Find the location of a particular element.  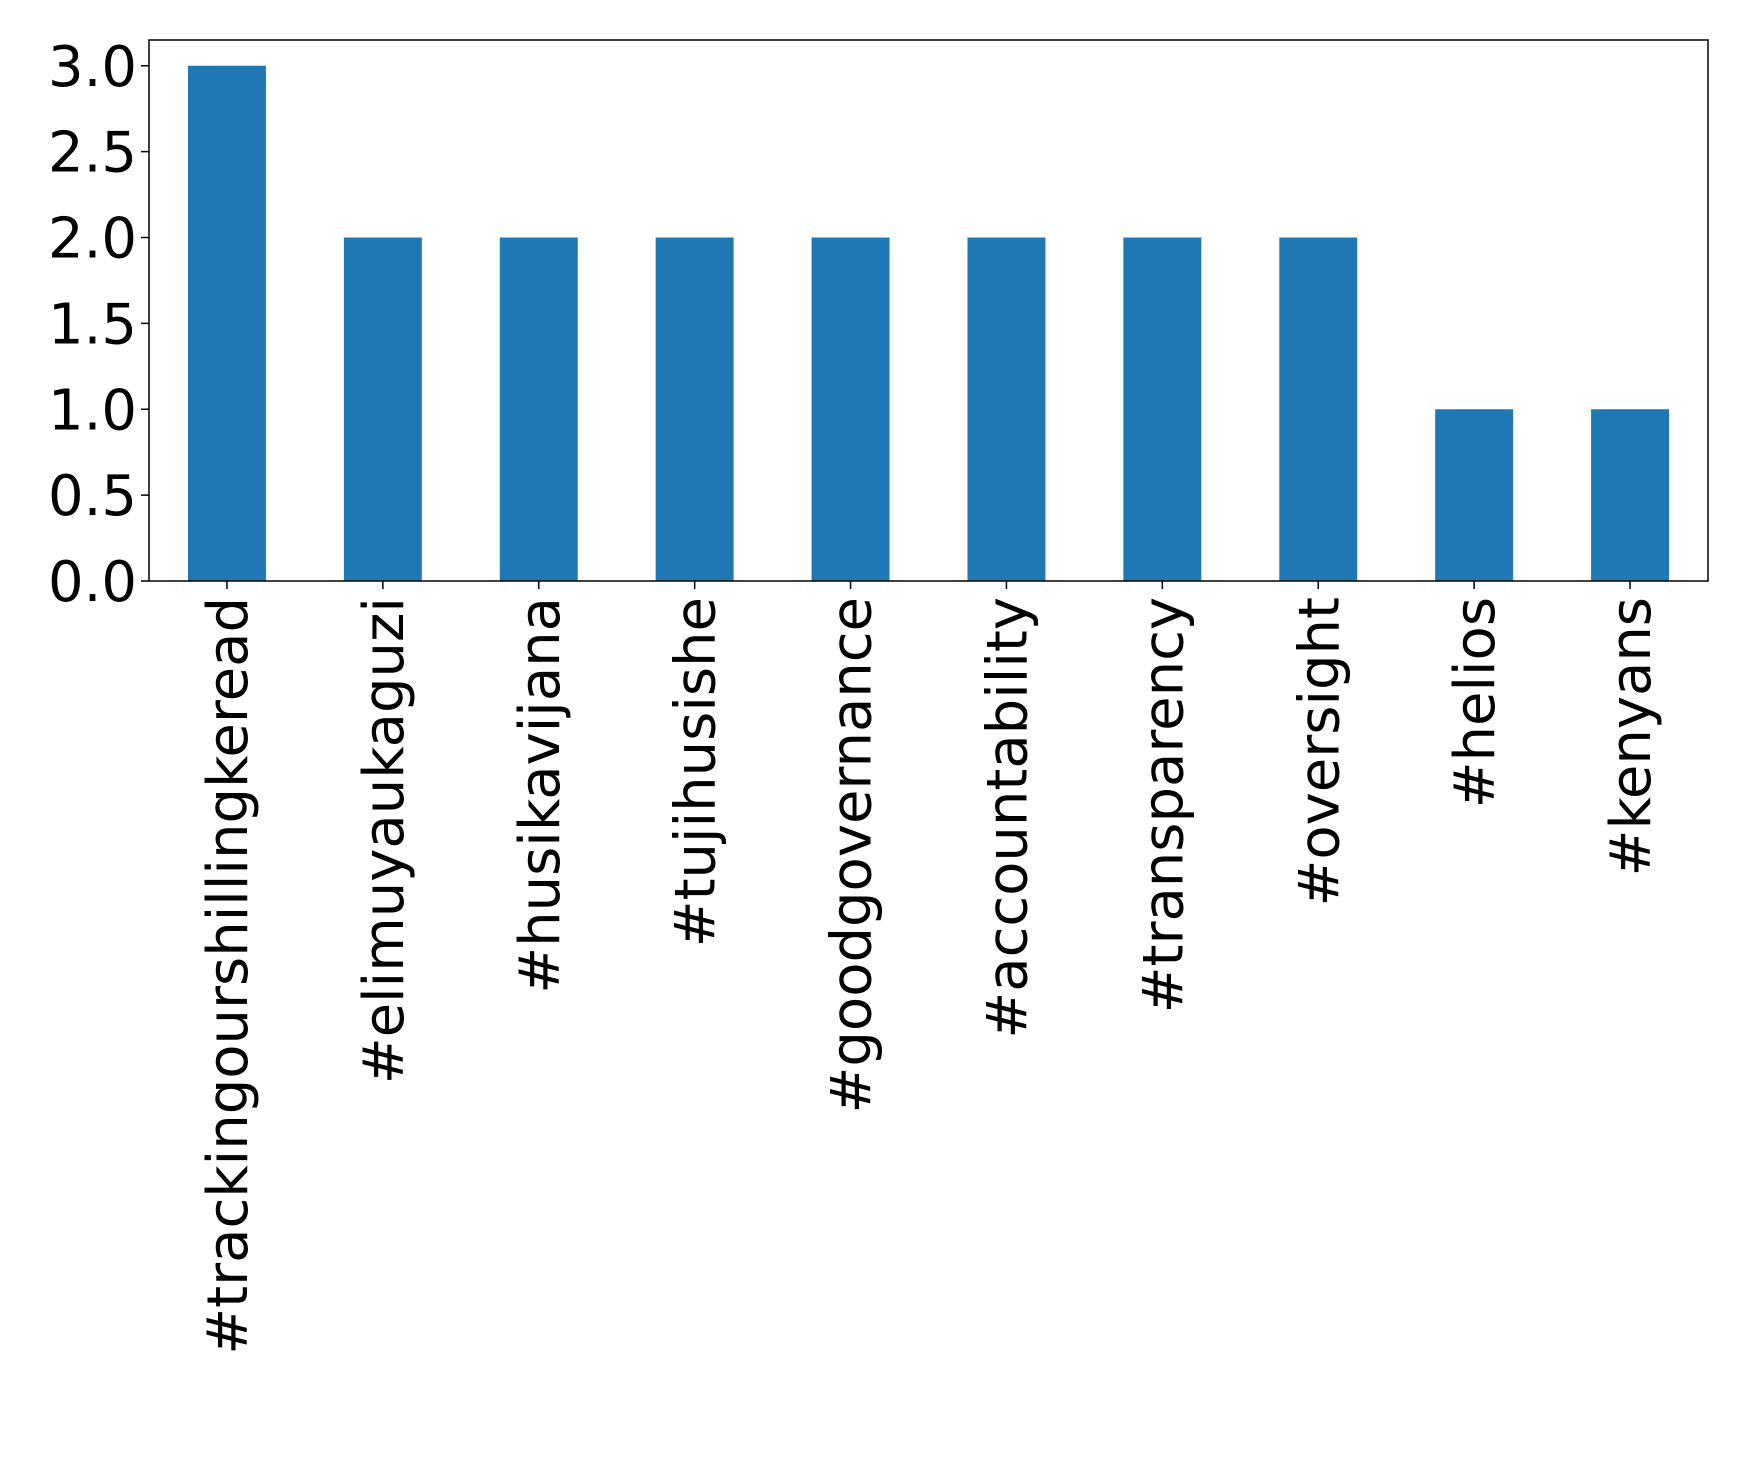

x-tick-label: #husikavijana is located at coordinates (540, 795).